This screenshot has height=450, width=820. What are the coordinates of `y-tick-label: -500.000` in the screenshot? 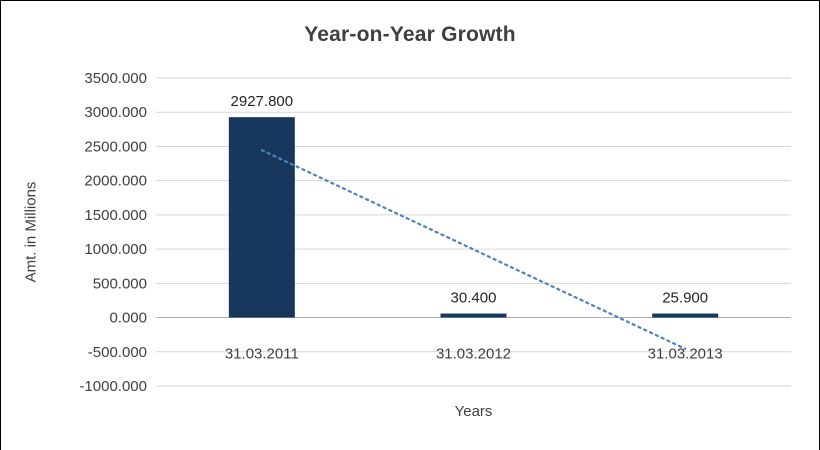 It's located at (117, 352).